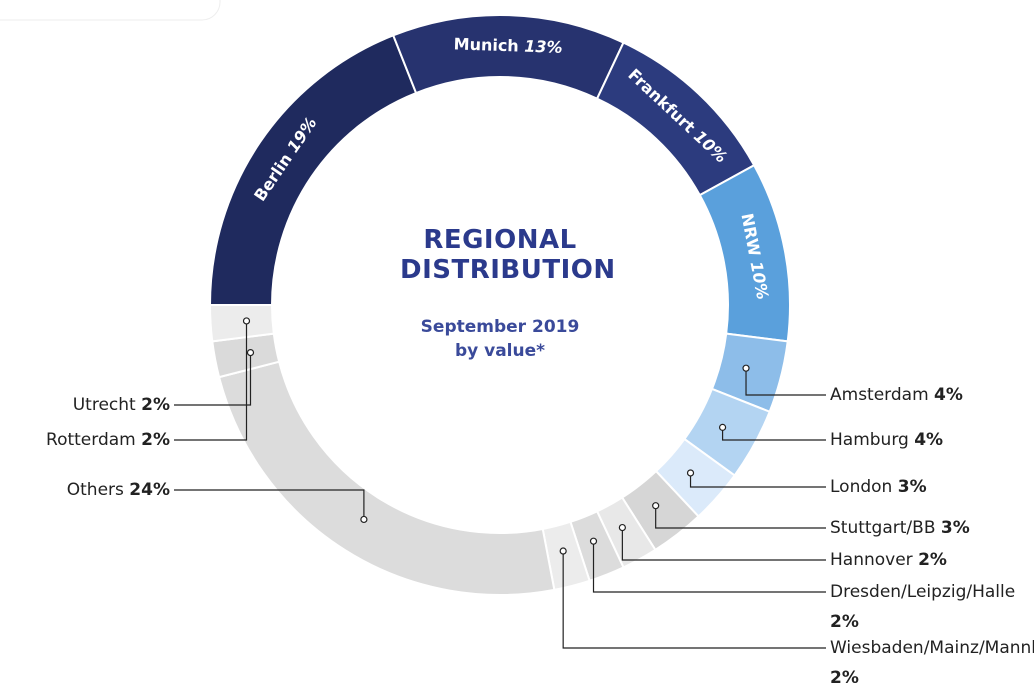 This screenshot has width=1034, height=688. Describe the element at coordinates (91, 440) in the screenshot. I see `segment-name: Rotterdam` at that location.